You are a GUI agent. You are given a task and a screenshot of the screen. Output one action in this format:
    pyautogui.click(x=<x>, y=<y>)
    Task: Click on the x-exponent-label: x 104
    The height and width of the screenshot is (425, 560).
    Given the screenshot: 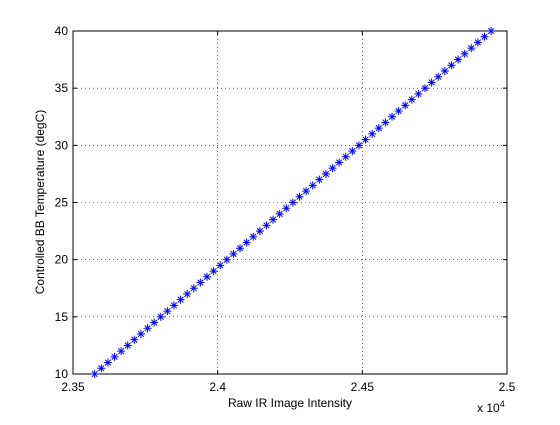 What is the action you would take?
    pyautogui.click(x=491, y=407)
    